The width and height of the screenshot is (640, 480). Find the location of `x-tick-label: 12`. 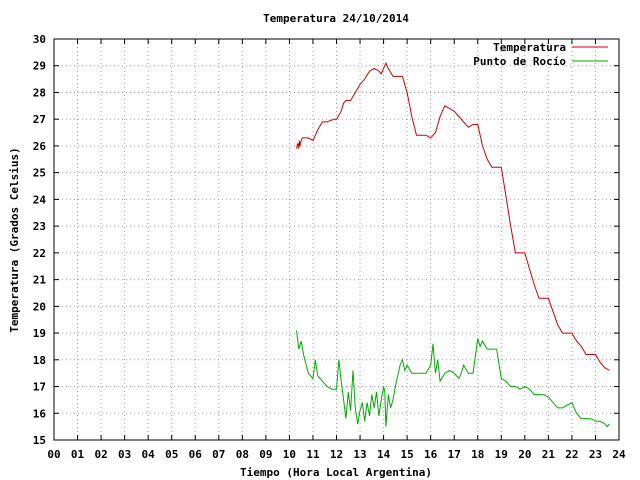

x-tick-label: 12 is located at coordinates (336, 454).